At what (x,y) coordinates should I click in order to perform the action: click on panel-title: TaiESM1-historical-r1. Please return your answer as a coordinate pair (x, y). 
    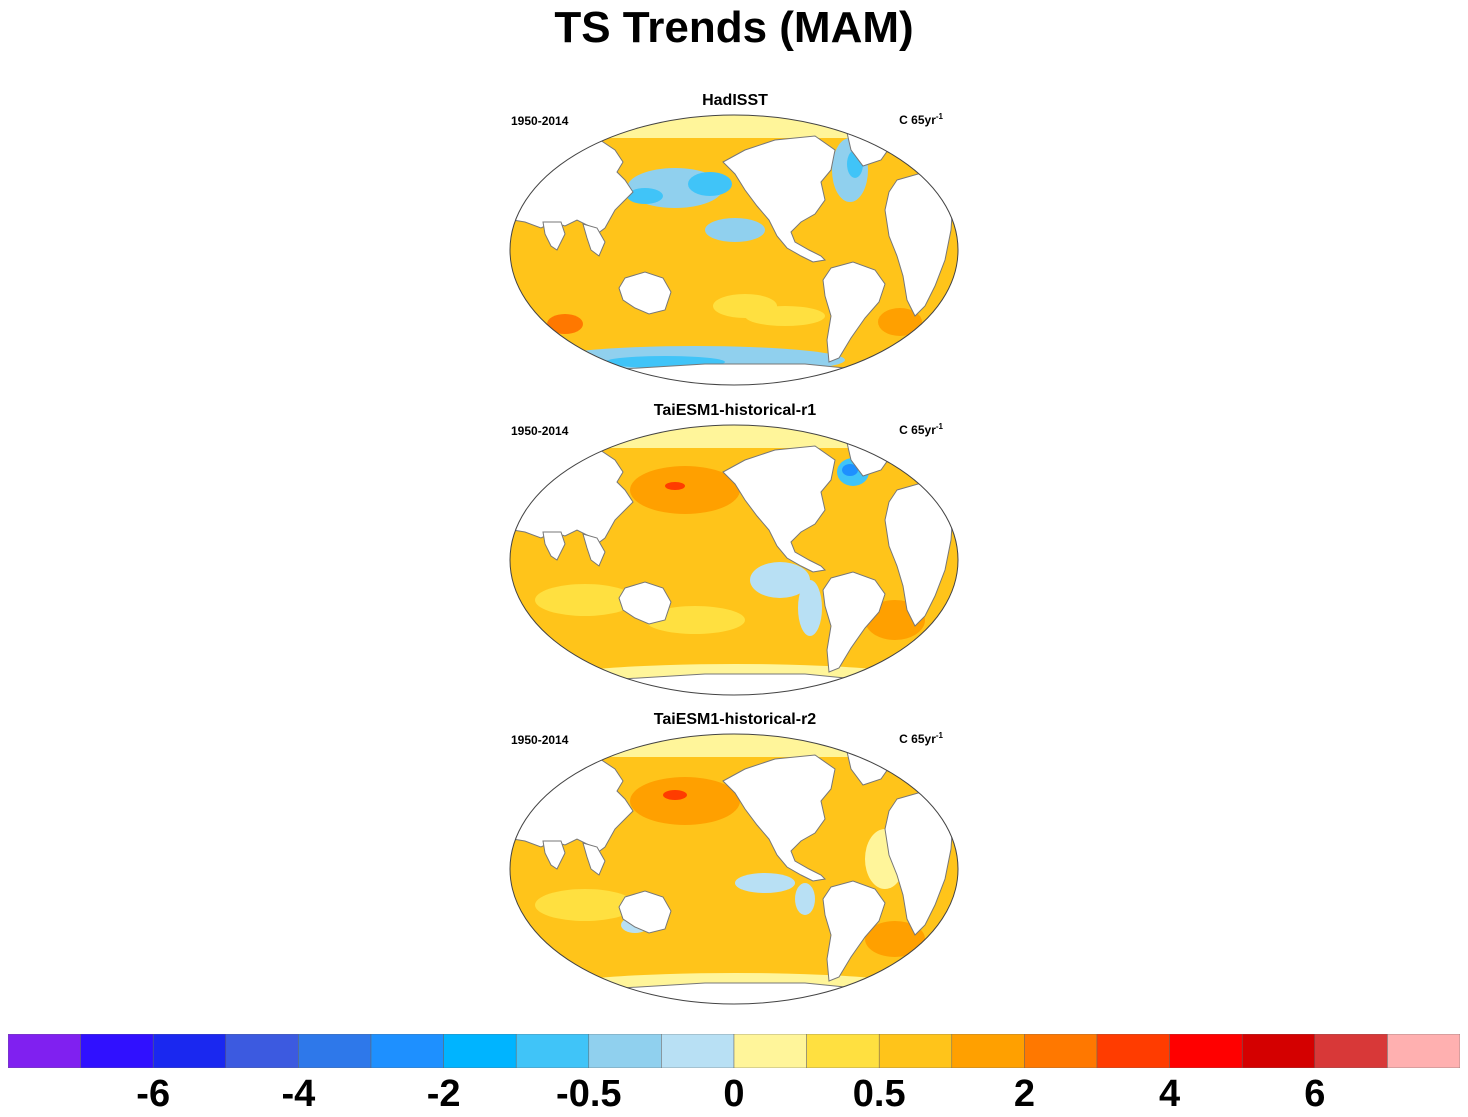
    Looking at the image, I should click on (735, 410).